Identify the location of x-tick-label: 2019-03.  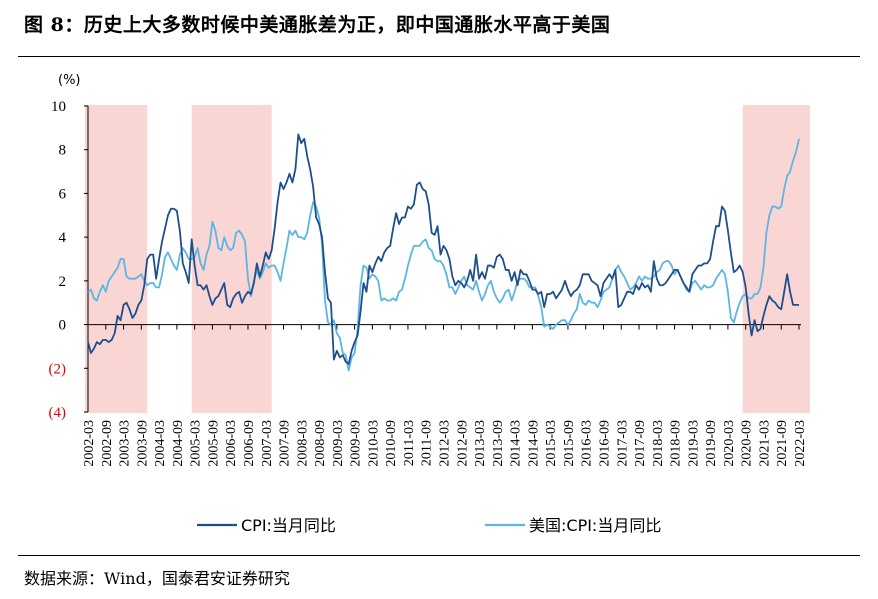
(693, 443).